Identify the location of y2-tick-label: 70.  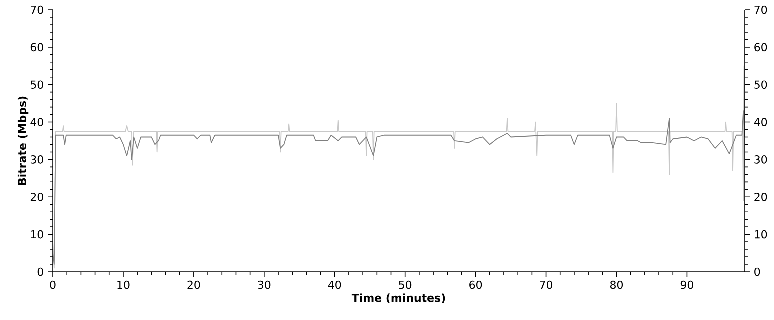
(761, 10).